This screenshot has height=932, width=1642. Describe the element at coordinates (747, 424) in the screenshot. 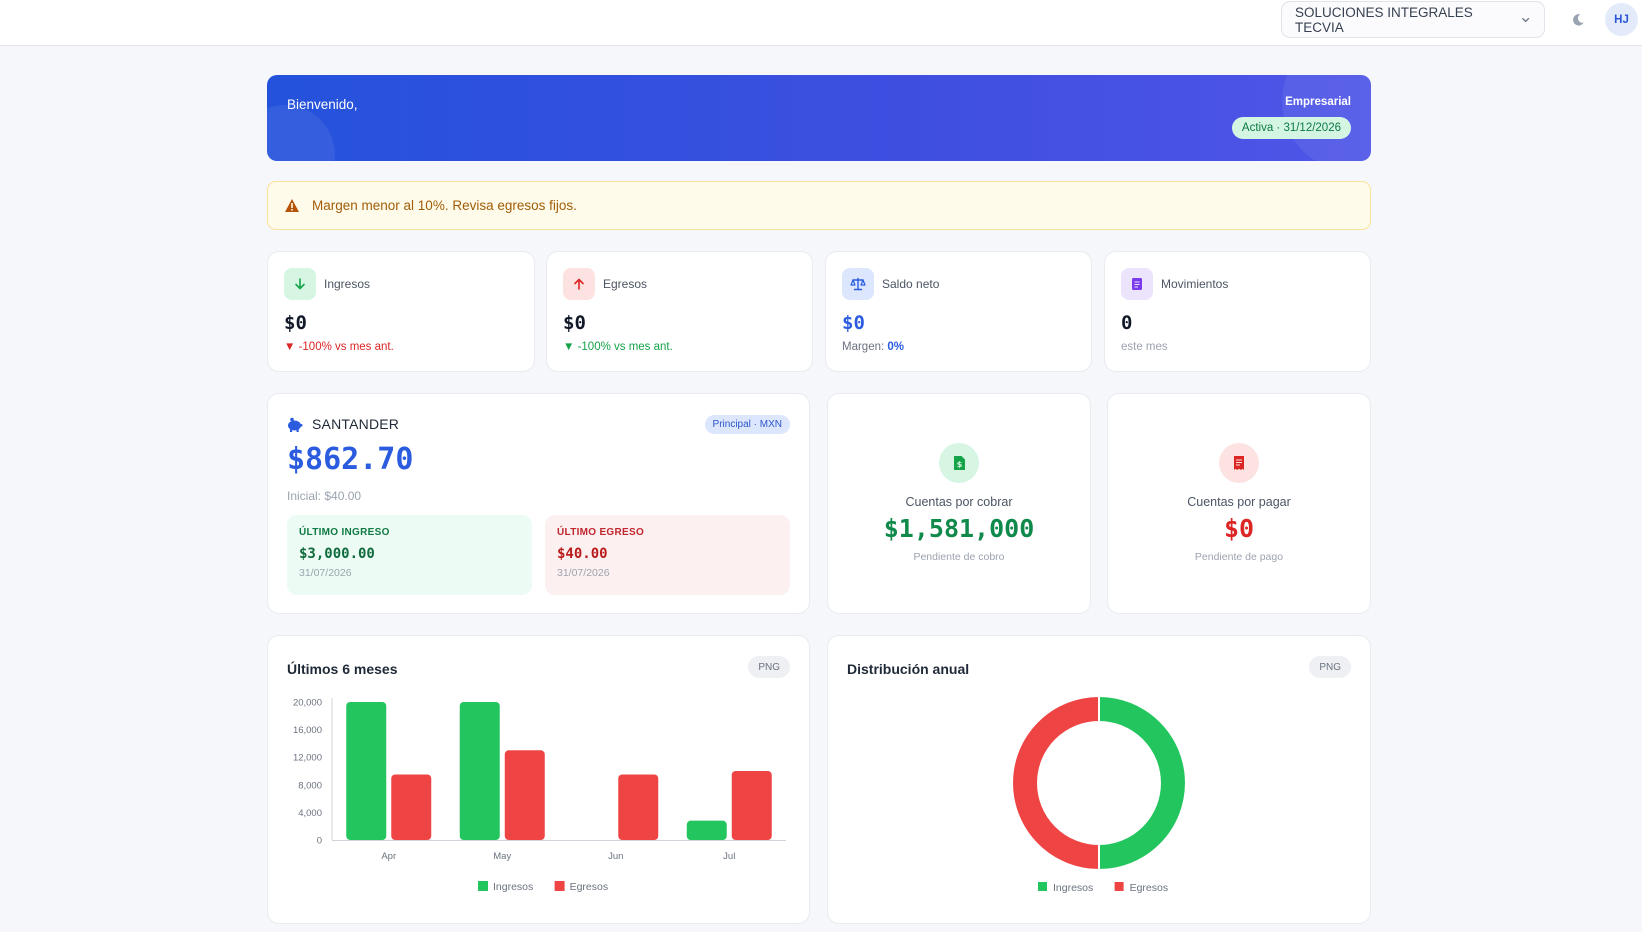

I see `account-badge: Principal · MXN` at that location.